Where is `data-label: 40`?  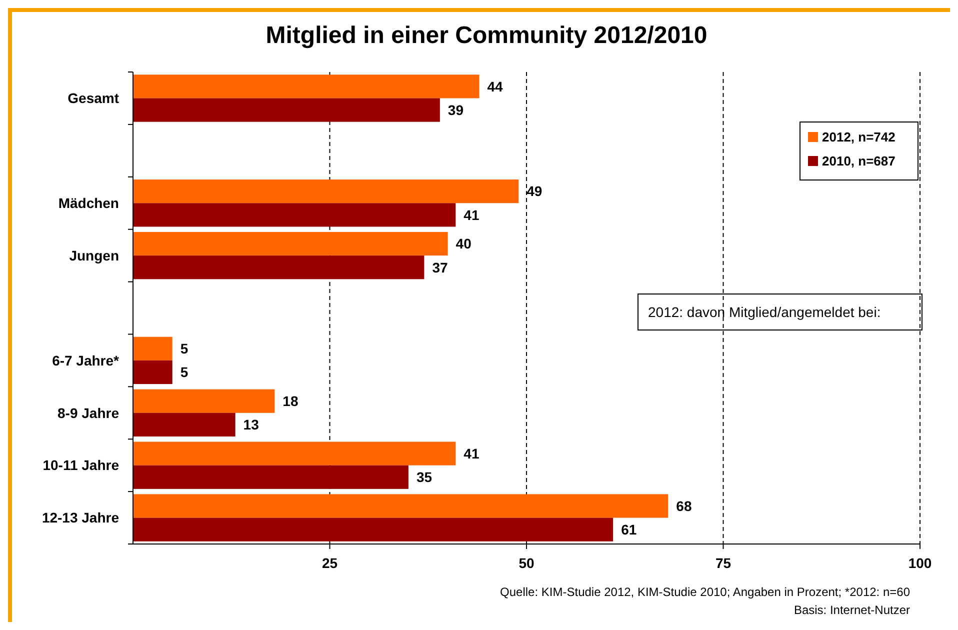
data-label: 40 is located at coordinates (464, 244).